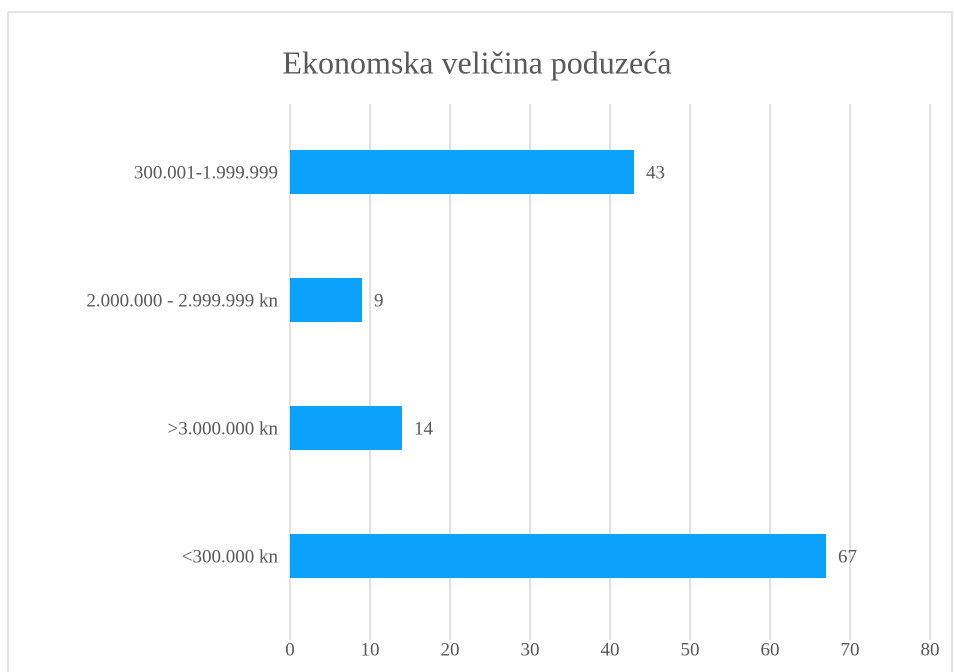 This screenshot has height=672, width=954. What do you see at coordinates (379, 300) in the screenshot?
I see `data-label: 9` at bounding box center [379, 300].